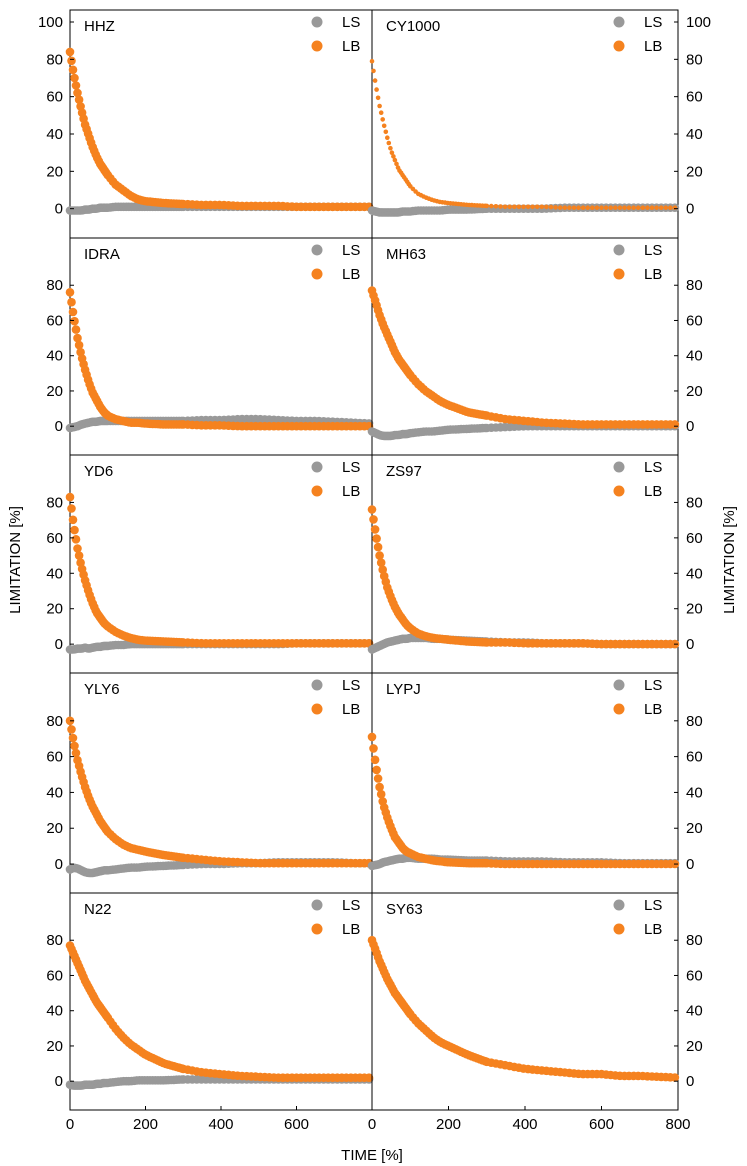 The width and height of the screenshot is (747, 1166). I want to click on x-tick-label: 600, so click(601, 1124).